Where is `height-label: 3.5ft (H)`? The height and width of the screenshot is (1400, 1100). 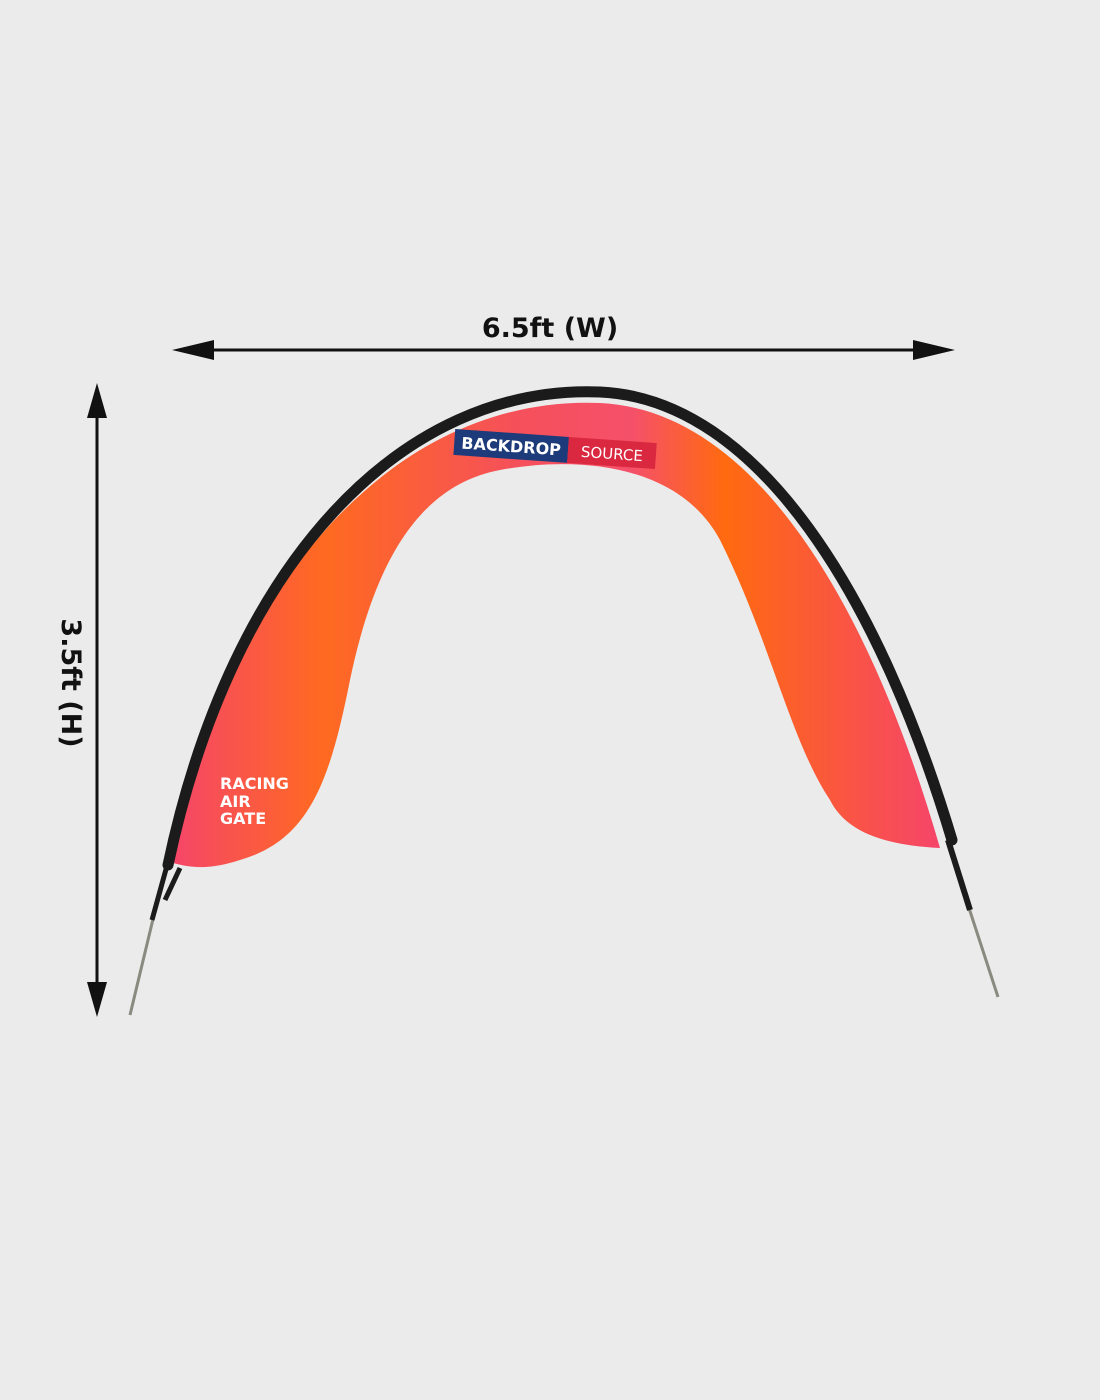
height-label: 3.5ft (H) is located at coordinates (70, 682).